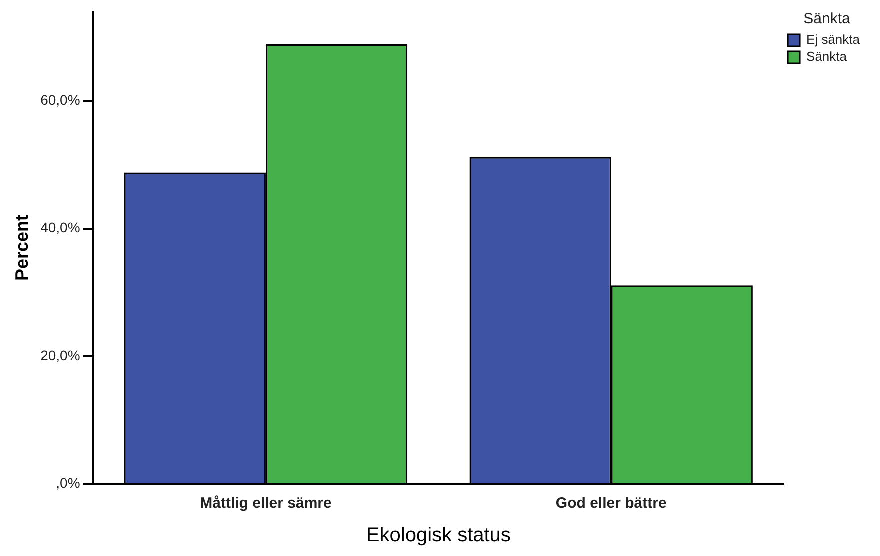 Image resolution: width=880 pixels, height=556 pixels. What do you see at coordinates (828, 19) in the screenshot?
I see `legend-title: Sänkta` at bounding box center [828, 19].